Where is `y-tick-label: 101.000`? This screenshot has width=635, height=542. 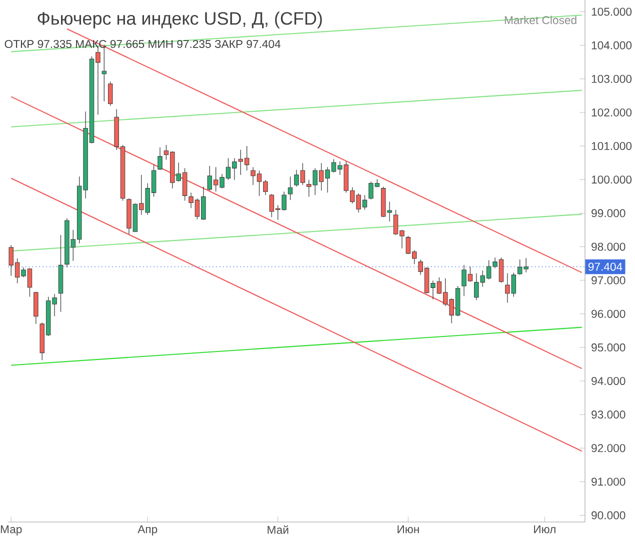 y-tick-label: 101.000 is located at coordinates (612, 146).